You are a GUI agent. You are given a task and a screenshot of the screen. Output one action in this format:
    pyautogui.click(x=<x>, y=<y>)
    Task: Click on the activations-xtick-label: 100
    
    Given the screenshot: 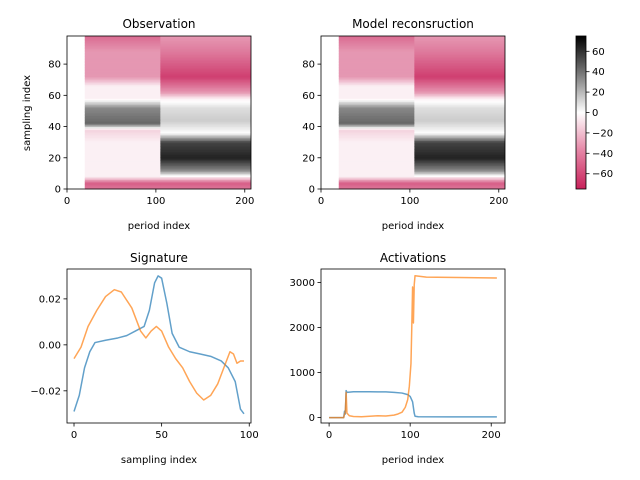 What is the action you would take?
    pyautogui.click(x=410, y=435)
    